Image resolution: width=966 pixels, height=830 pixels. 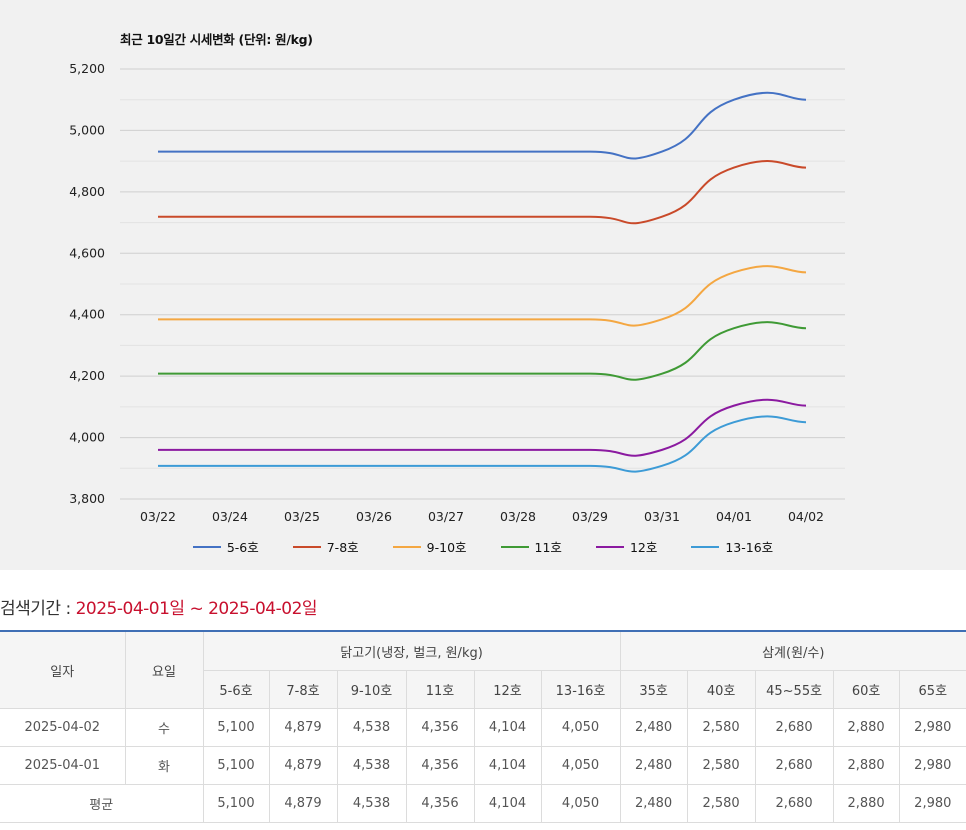 What do you see at coordinates (102, 803) in the screenshot?
I see `cell-average-label: 평균` at bounding box center [102, 803].